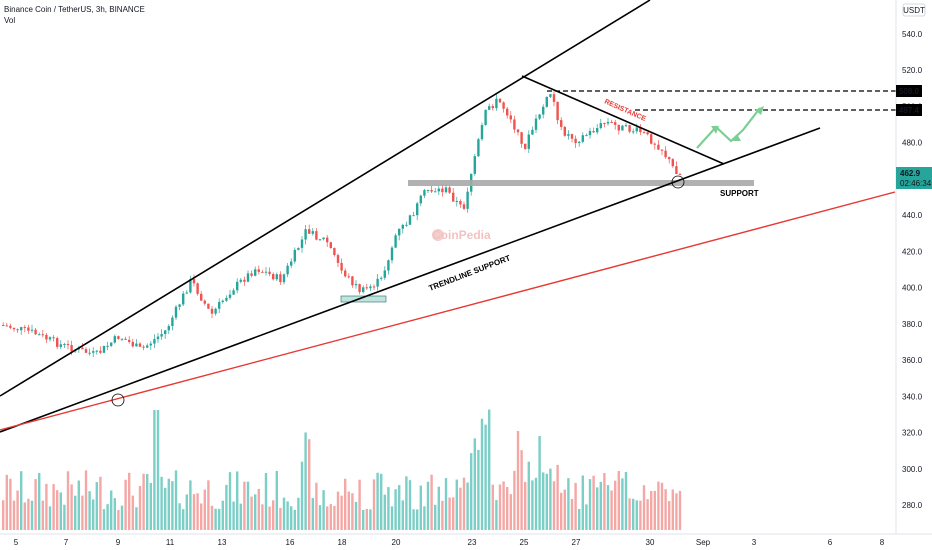  Describe the element at coordinates (830, 542) in the screenshot. I see `time-tick-label: 6` at that location.